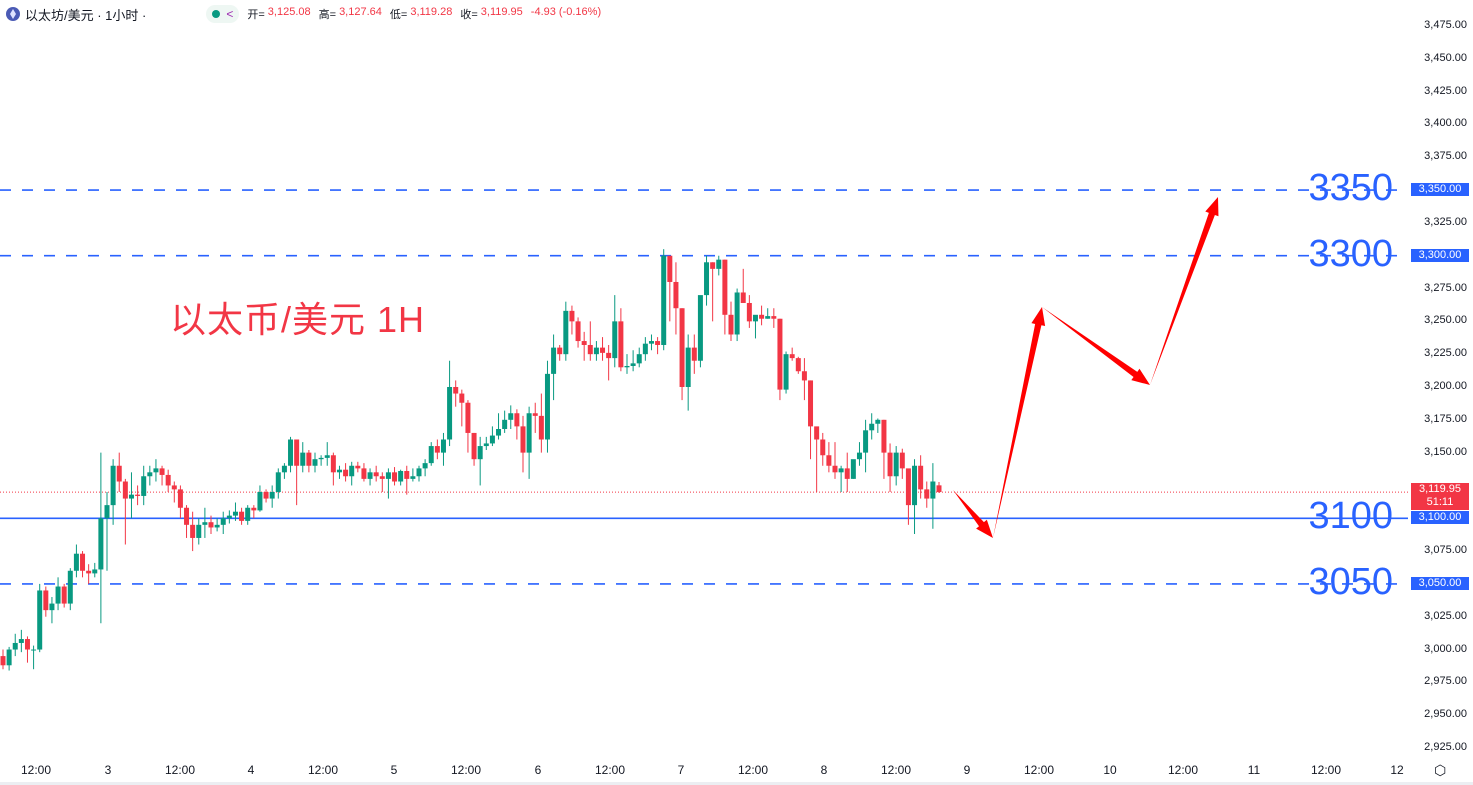  I want to click on y-tick-label: 3,200.00, so click(1445, 385).